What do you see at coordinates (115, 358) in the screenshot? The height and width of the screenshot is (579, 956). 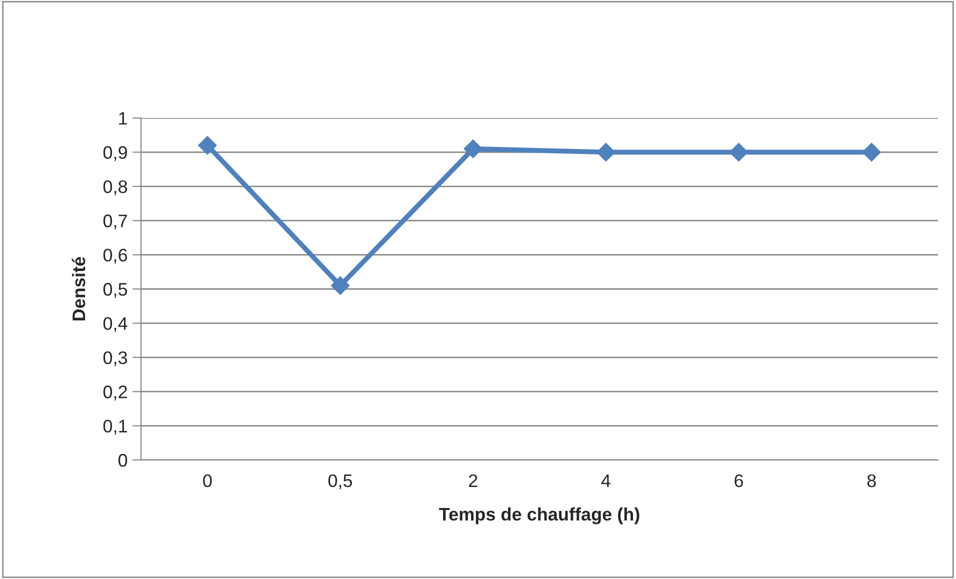 I see `y-tick-label: 0,3` at bounding box center [115, 358].